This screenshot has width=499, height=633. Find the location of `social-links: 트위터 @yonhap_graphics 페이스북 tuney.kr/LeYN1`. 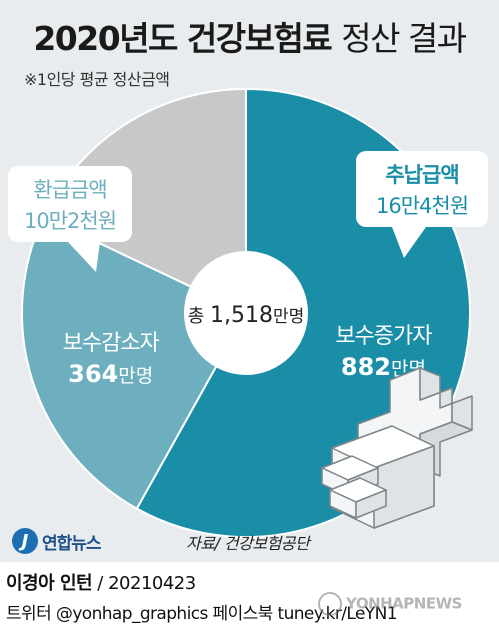

social-links: 트위터 @yonhap_graphics 페이스북 tuney.kr/LeYN1 is located at coordinates (202, 614).